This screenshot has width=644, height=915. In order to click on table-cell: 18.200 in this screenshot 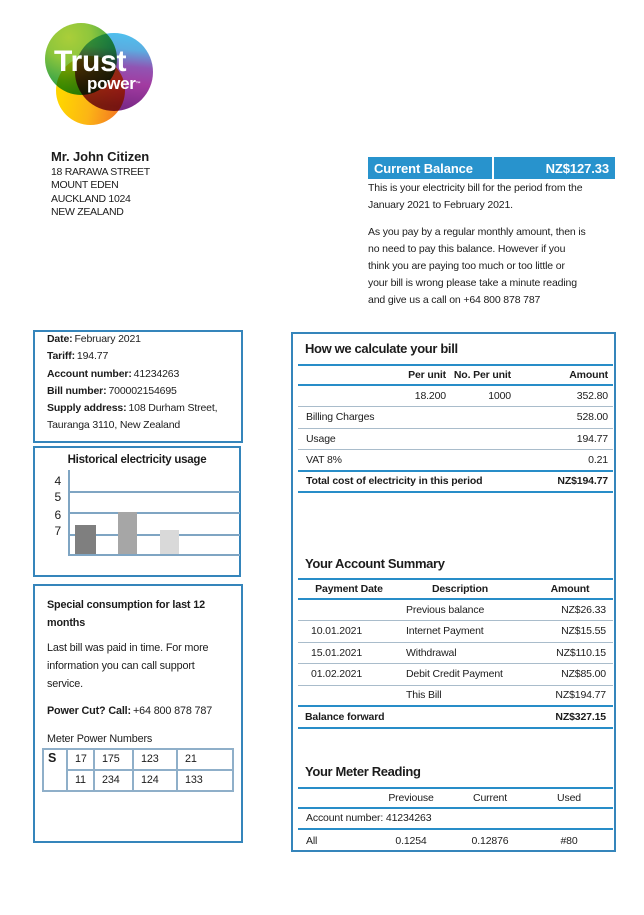, I will do `click(430, 395)`.